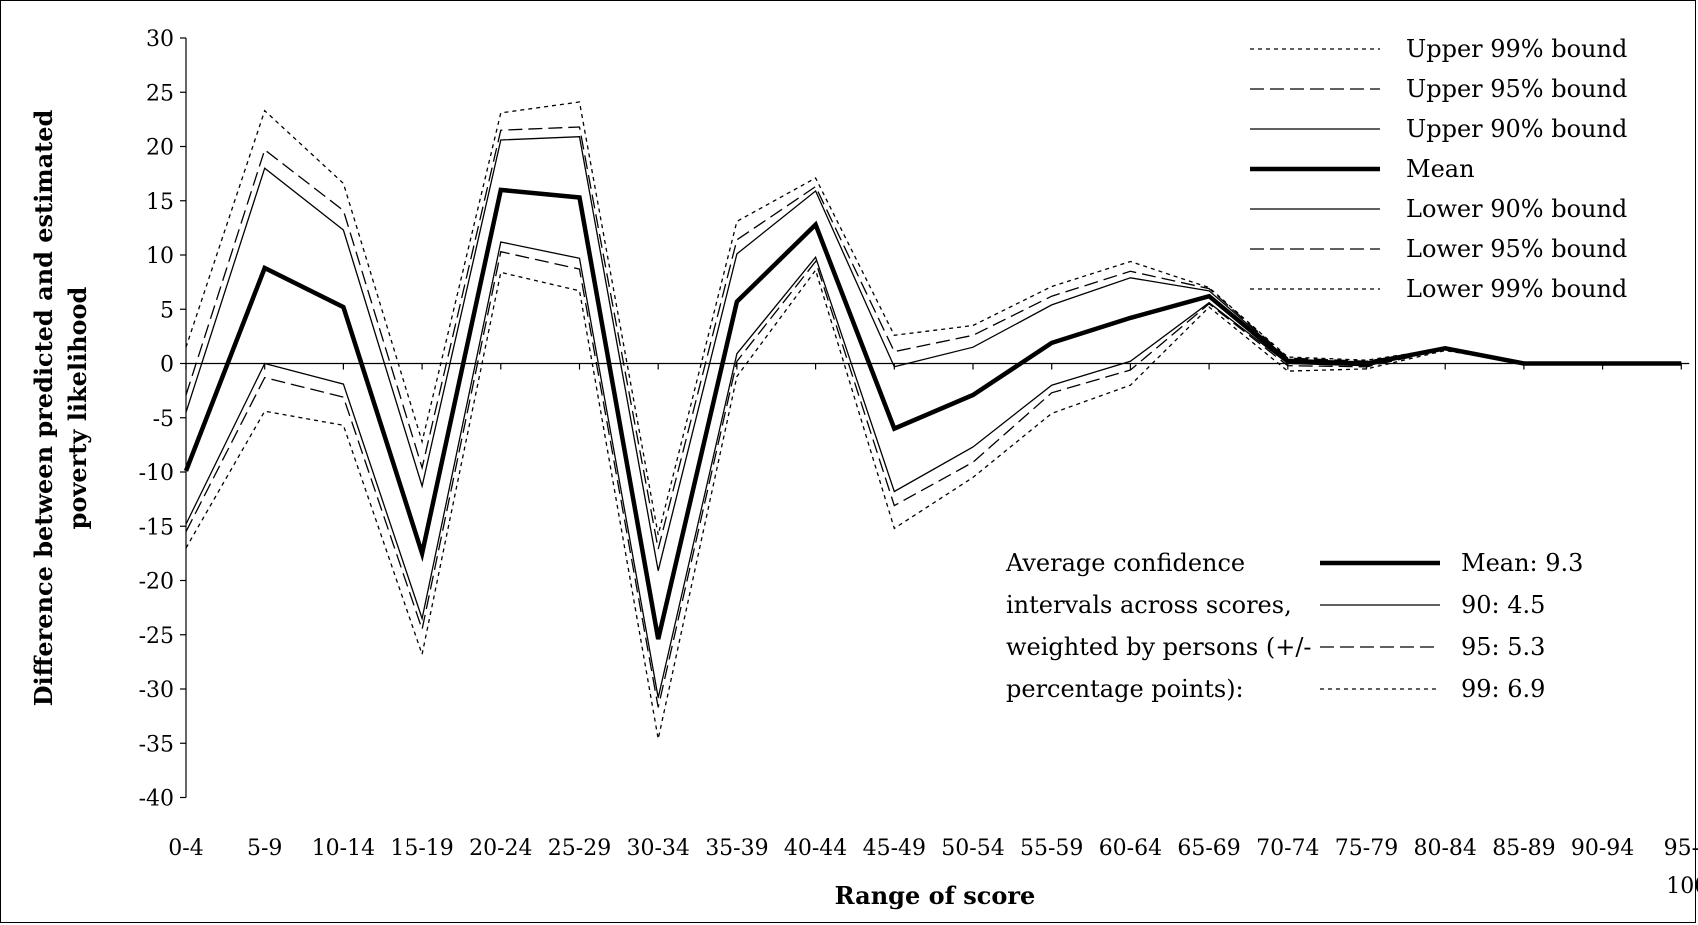 The image size is (1698, 925). Describe the element at coordinates (1602, 848) in the screenshot. I see `x-tick-label: 90-94` at that location.